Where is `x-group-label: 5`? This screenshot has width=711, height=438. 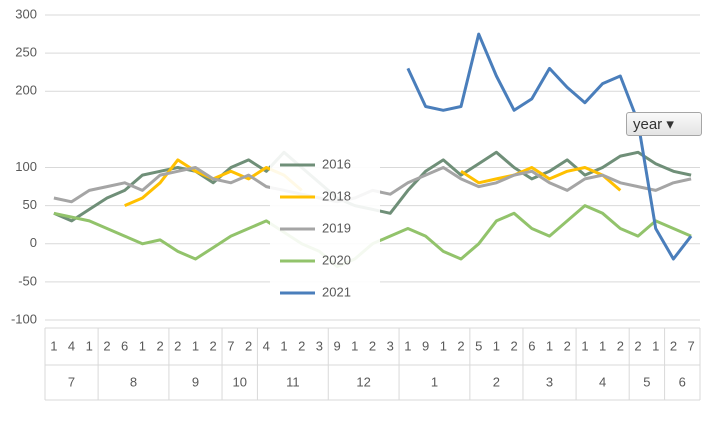 x-group-label: 5 is located at coordinates (646, 381).